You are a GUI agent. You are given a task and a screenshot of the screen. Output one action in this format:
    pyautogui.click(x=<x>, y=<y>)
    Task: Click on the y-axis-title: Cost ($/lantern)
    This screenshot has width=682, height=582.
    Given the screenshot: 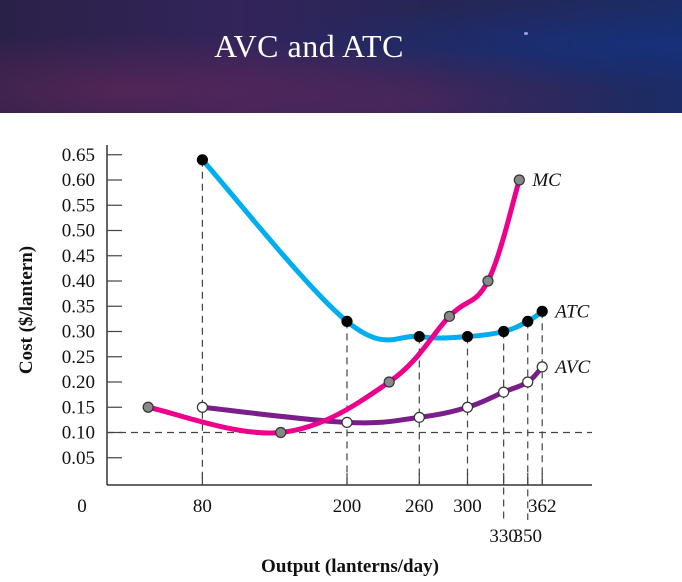 What is the action you would take?
    pyautogui.click(x=26, y=310)
    